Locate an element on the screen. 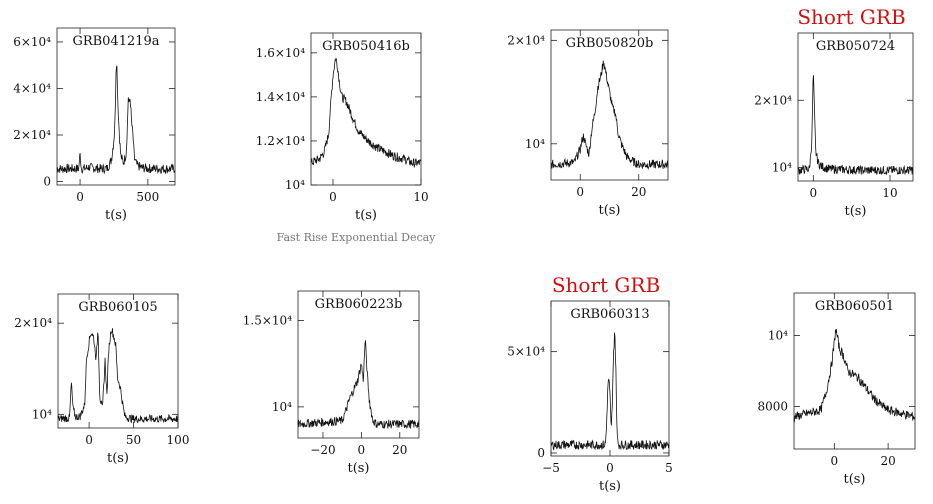 The image size is (933, 504). chart-panel-5: −20 0 20 10⁴ 1.5×10⁴ GRB060223b t(s) is located at coordinates (331, 383).